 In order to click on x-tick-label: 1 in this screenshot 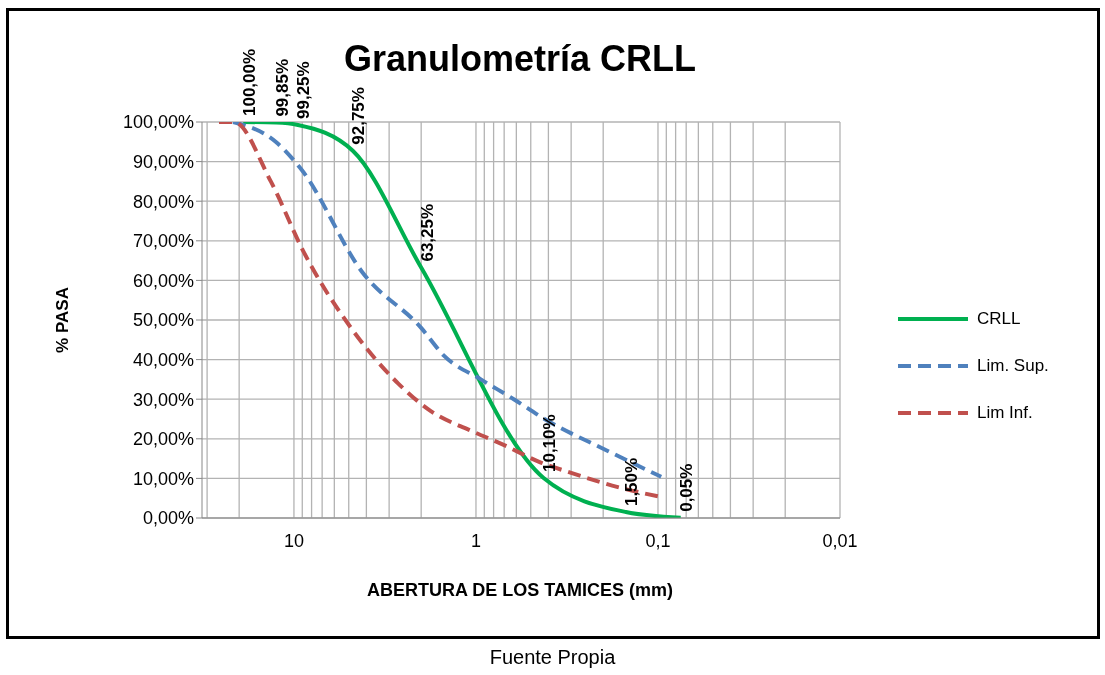, I will do `click(475, 540)`.